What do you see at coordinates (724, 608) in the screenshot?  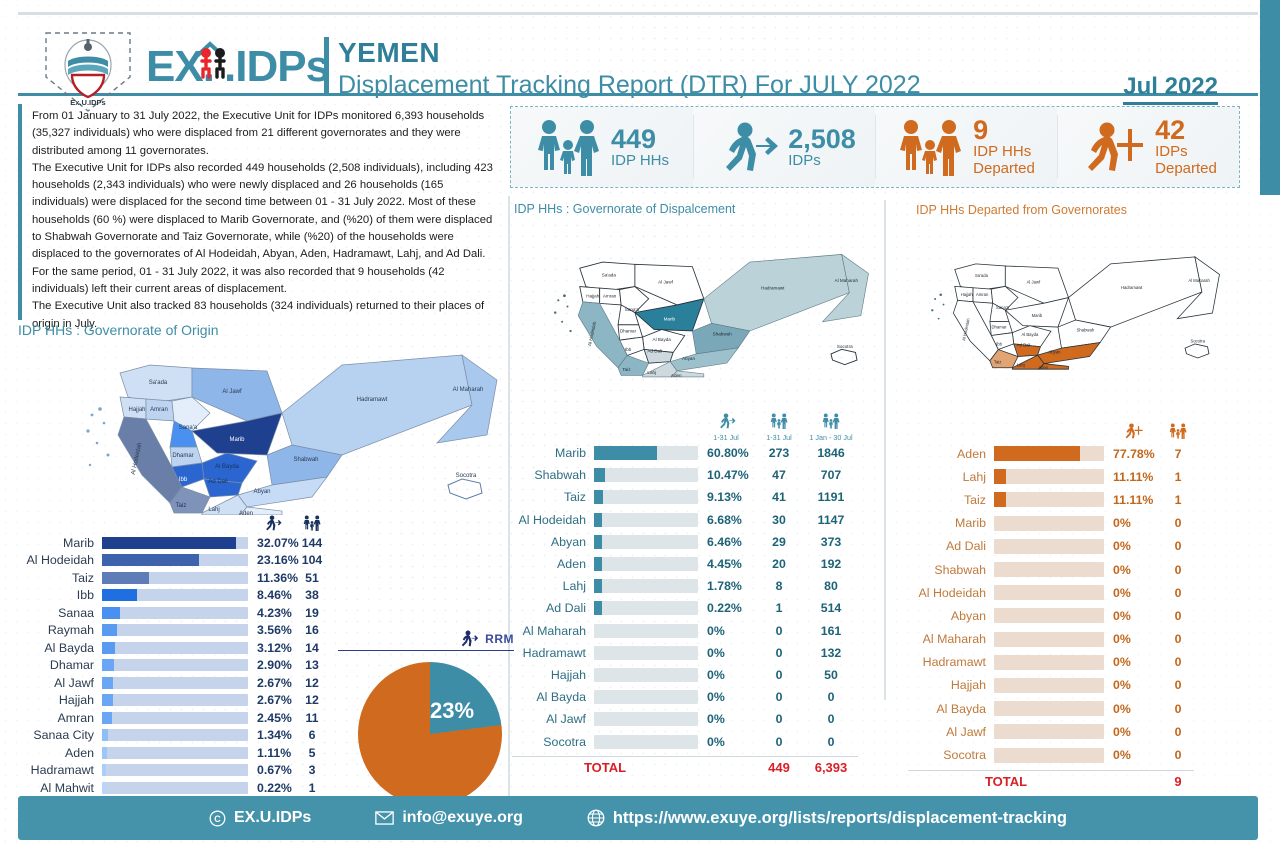 I see `row-percent: 0.22%` at bounding box center [724, 608].